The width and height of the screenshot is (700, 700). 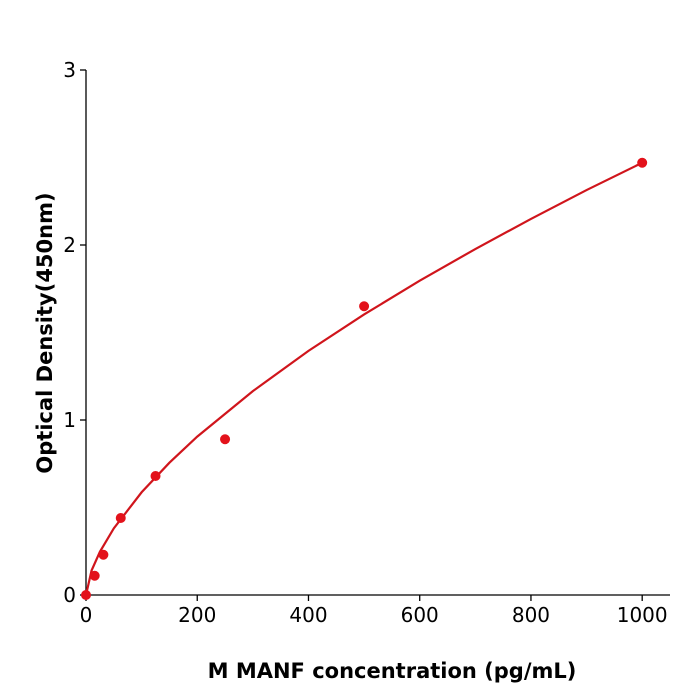 I want to click on x-tick-label: 1000, so click(x=642, y=615).